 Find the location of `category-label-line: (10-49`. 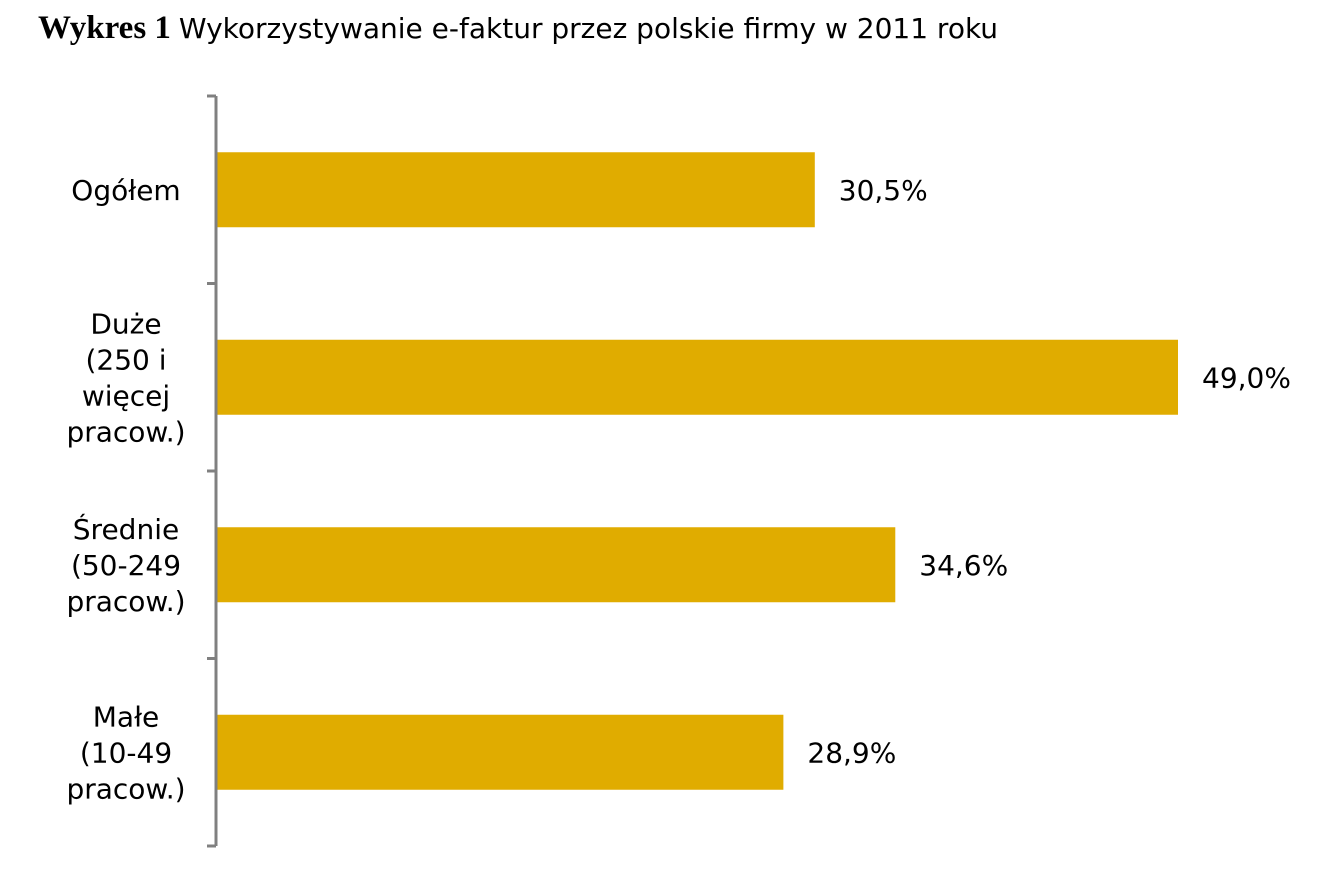

category-label-line: (10-49 is located at coordinates (126, 752).